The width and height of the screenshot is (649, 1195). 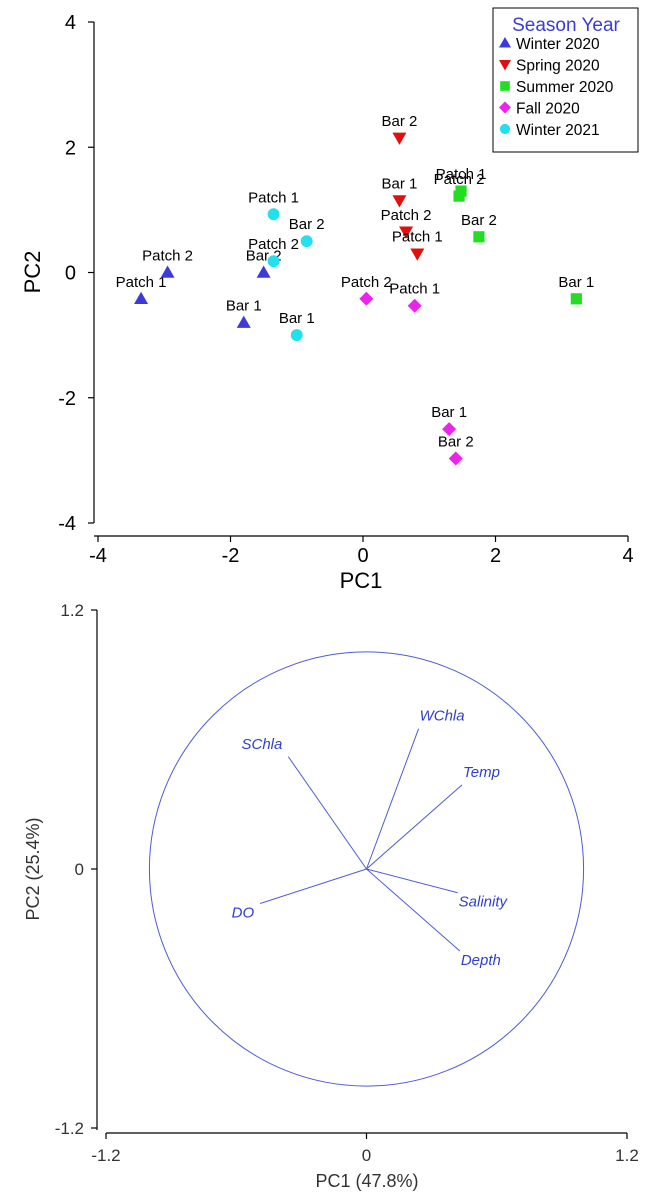 What do you see at coordinates (566, 25) in the screenshot?
I see `legend-title: Season Year` at bounding box center [566, 25].